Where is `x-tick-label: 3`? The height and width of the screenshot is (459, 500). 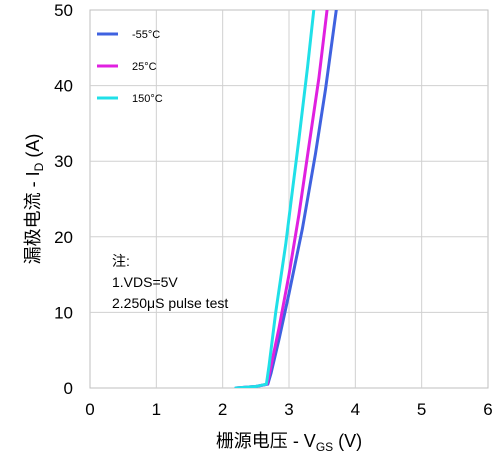
x-tick-label: 3 is located at coordinates (288, 409).